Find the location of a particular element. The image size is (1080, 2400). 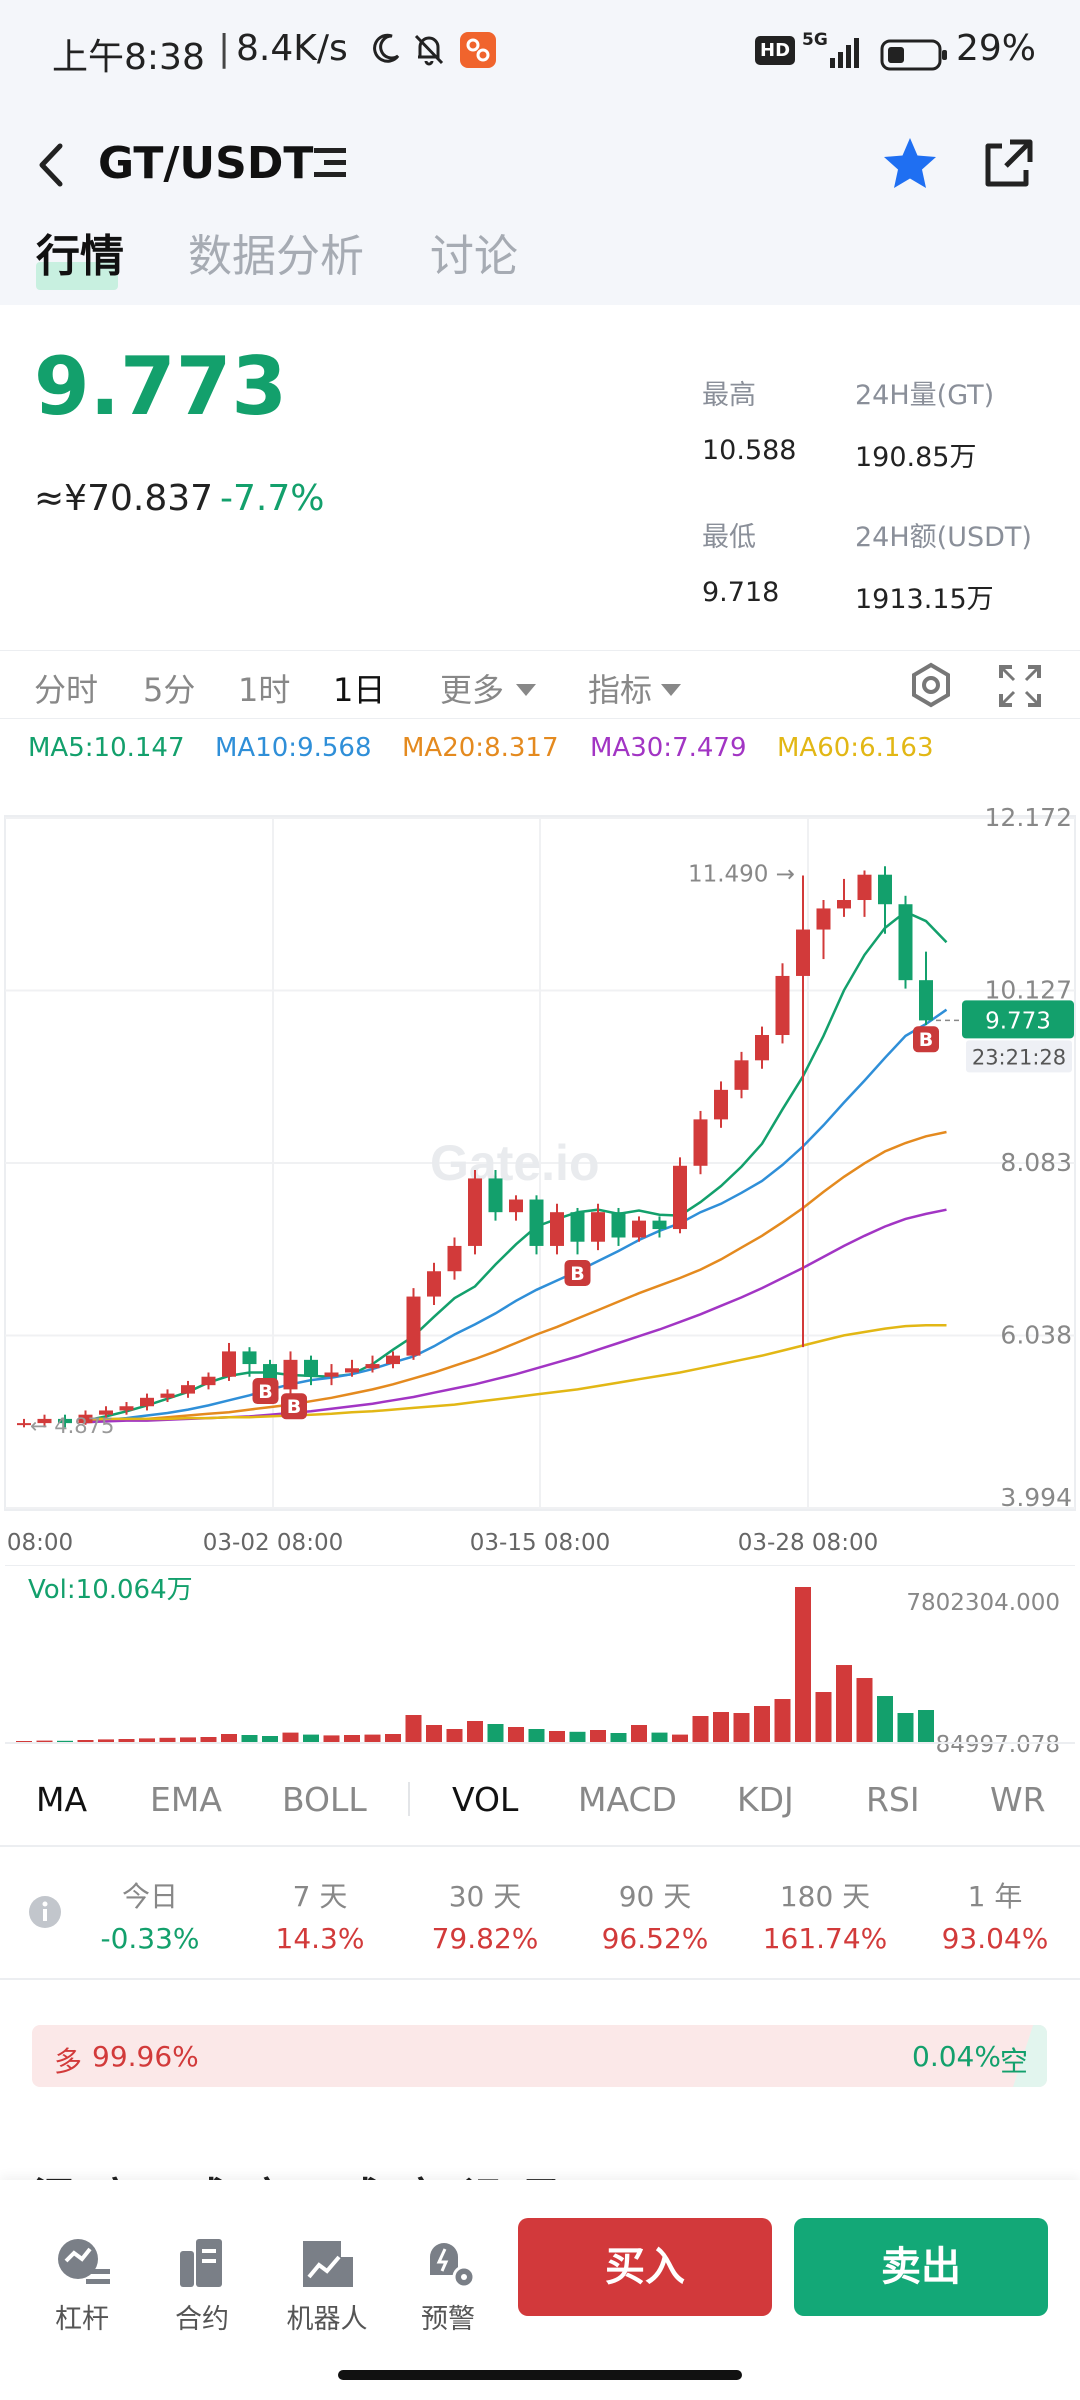

perf-label-180d: 180 天 is located at coordinates (825, 1896).